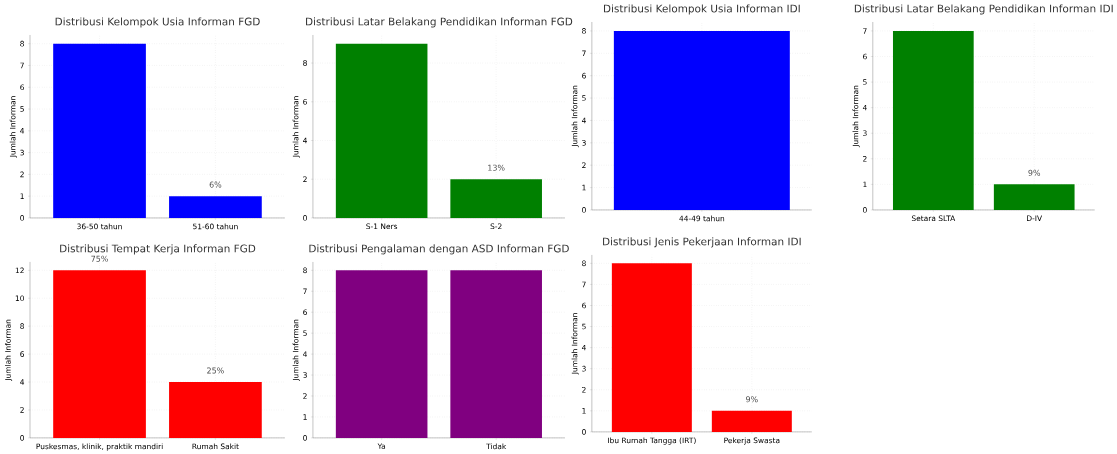  What do you see at coordinates (439, 22) in the screenshot?
I see `chart-title: Distribusi Latar Belakang Pendidikan Informan FGD` at bounding box center [439, 22].